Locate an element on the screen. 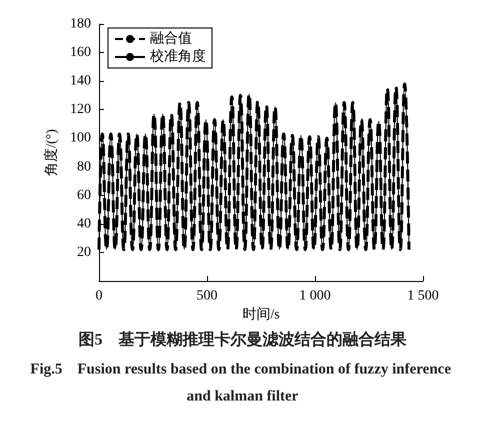  x-tick-label: 1 000 is located at coordinates (315, 296).